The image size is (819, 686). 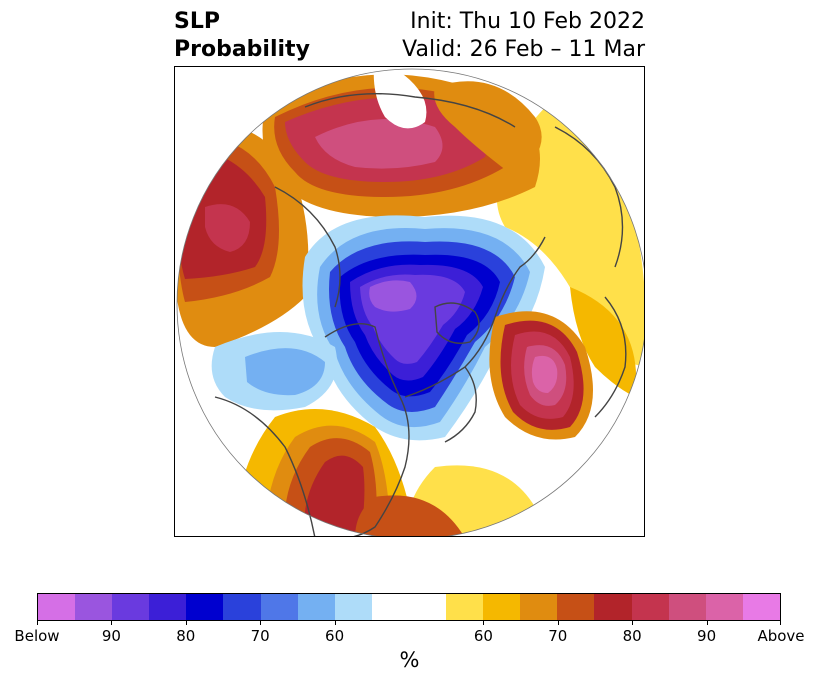 I want to click on colorbar, so click(x=409, y=607).